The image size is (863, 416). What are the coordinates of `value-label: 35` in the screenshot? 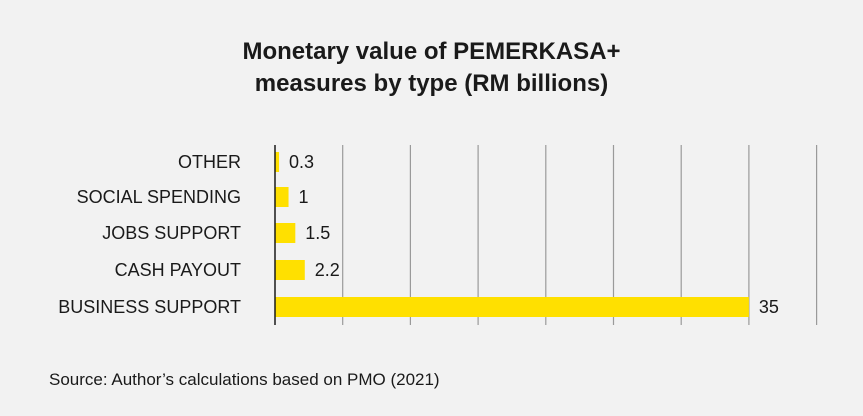 It's located at (769, 307).